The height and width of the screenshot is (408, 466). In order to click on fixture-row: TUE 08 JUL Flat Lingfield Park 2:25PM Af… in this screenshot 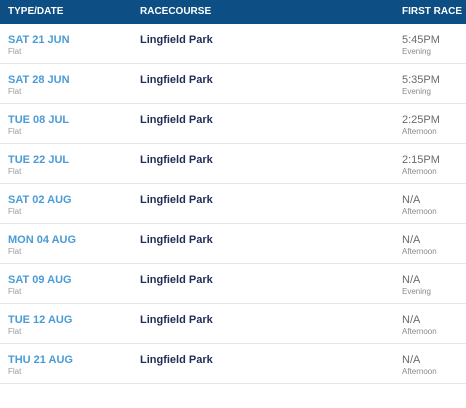, I will do `click(233, 124)`.